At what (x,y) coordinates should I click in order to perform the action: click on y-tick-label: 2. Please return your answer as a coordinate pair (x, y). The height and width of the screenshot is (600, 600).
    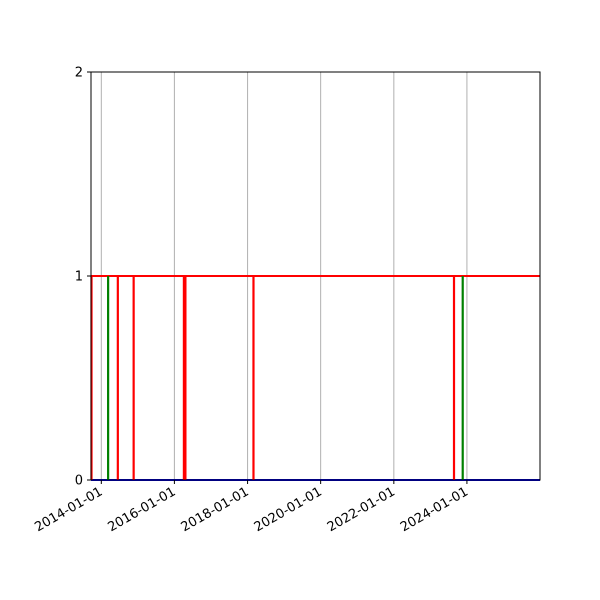
    Looking at the image, I should click on (79, 73).